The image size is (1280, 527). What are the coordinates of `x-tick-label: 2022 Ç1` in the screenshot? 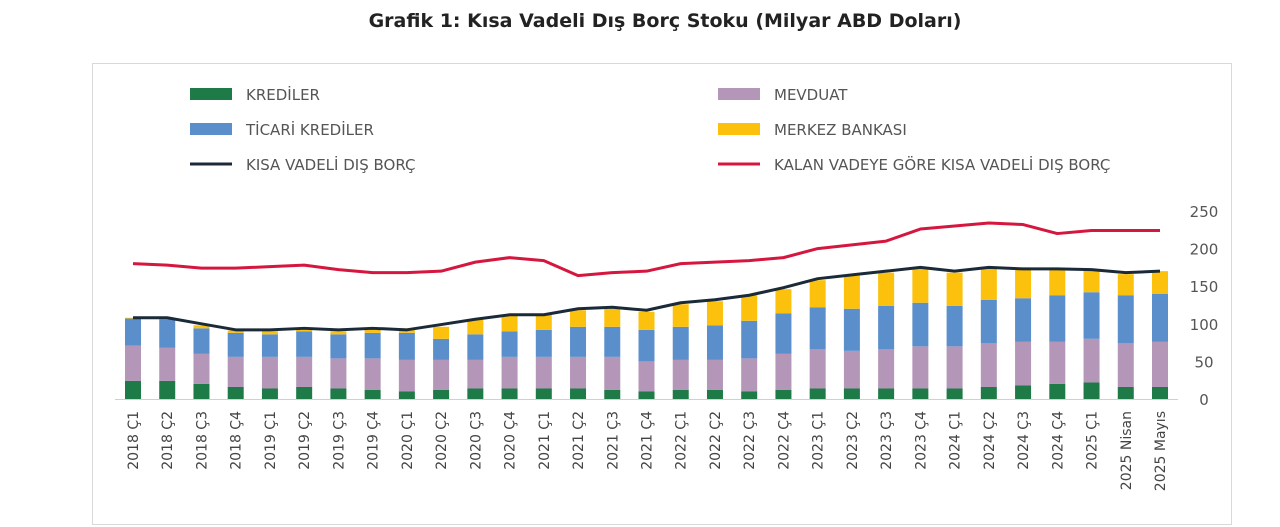 It's located at (682, 440).